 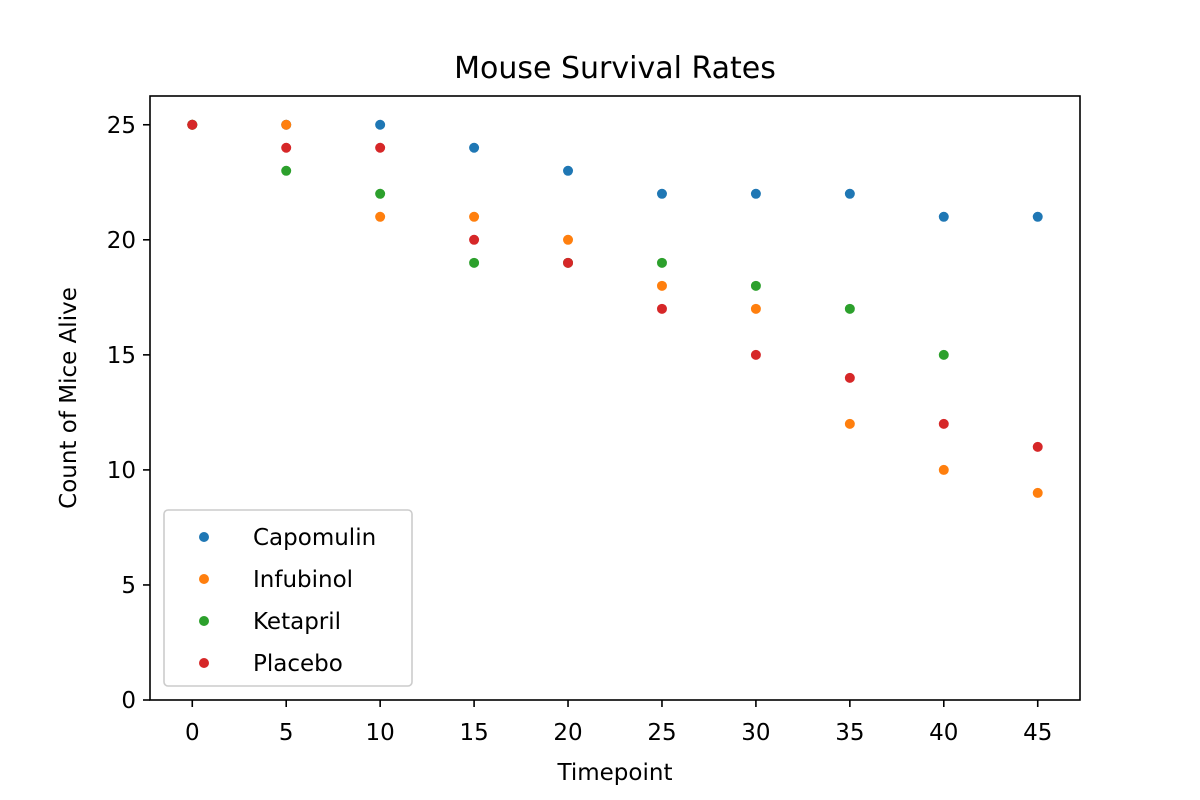 I want to click on x-tick-label: 0, so click(x=192, y=733).